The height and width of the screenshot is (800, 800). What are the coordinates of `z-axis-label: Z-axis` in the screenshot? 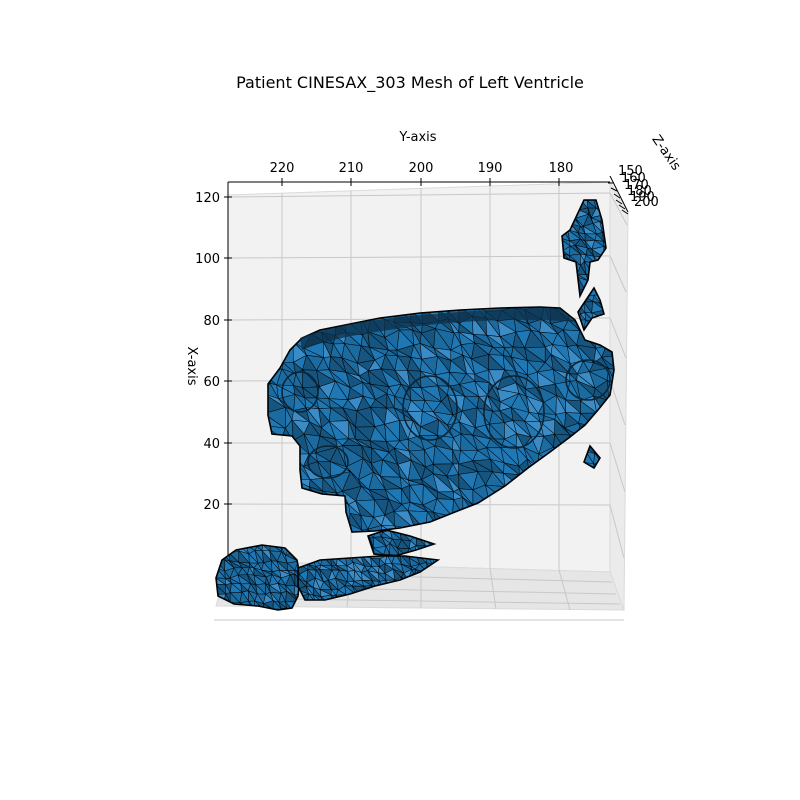 It's located at (665, 153).